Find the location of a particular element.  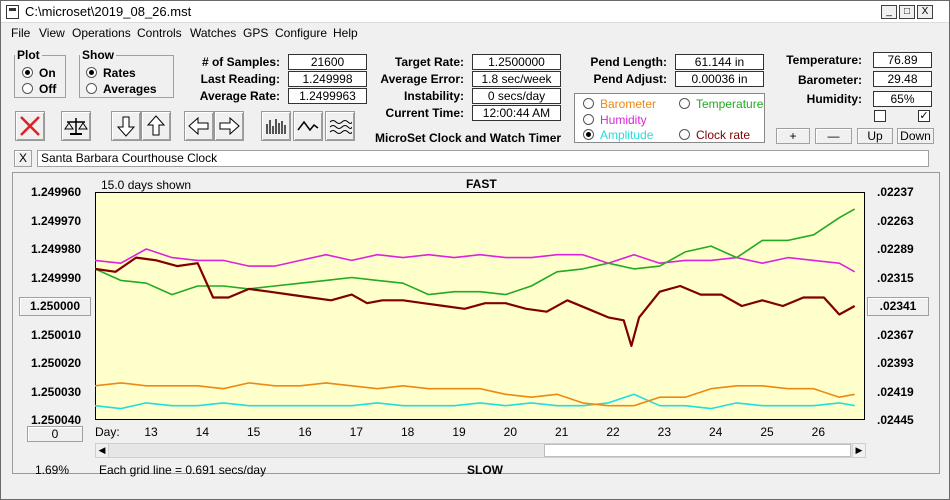

scroll-left-arrow-icon: ◀ is located at coordinates (102, 450).